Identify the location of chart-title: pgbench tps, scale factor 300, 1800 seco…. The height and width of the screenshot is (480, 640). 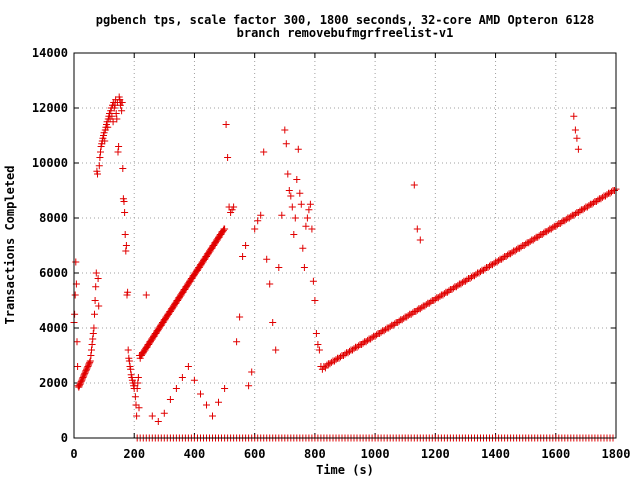
(345, 20).